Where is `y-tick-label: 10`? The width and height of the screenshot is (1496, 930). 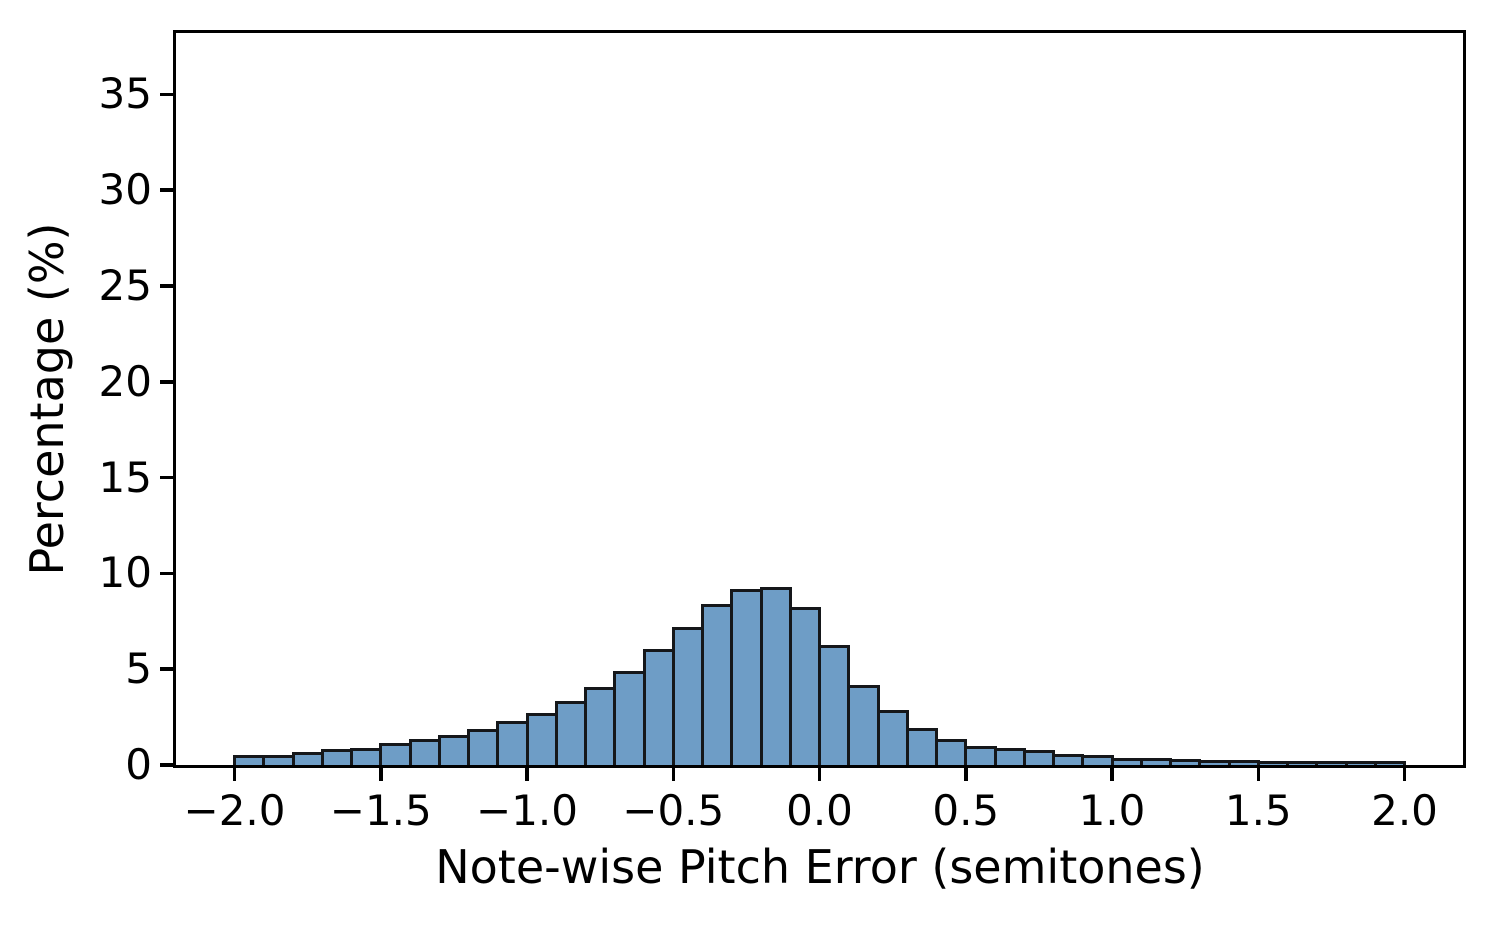 y-tick-label: 10 is located at coordinates (125, 573).